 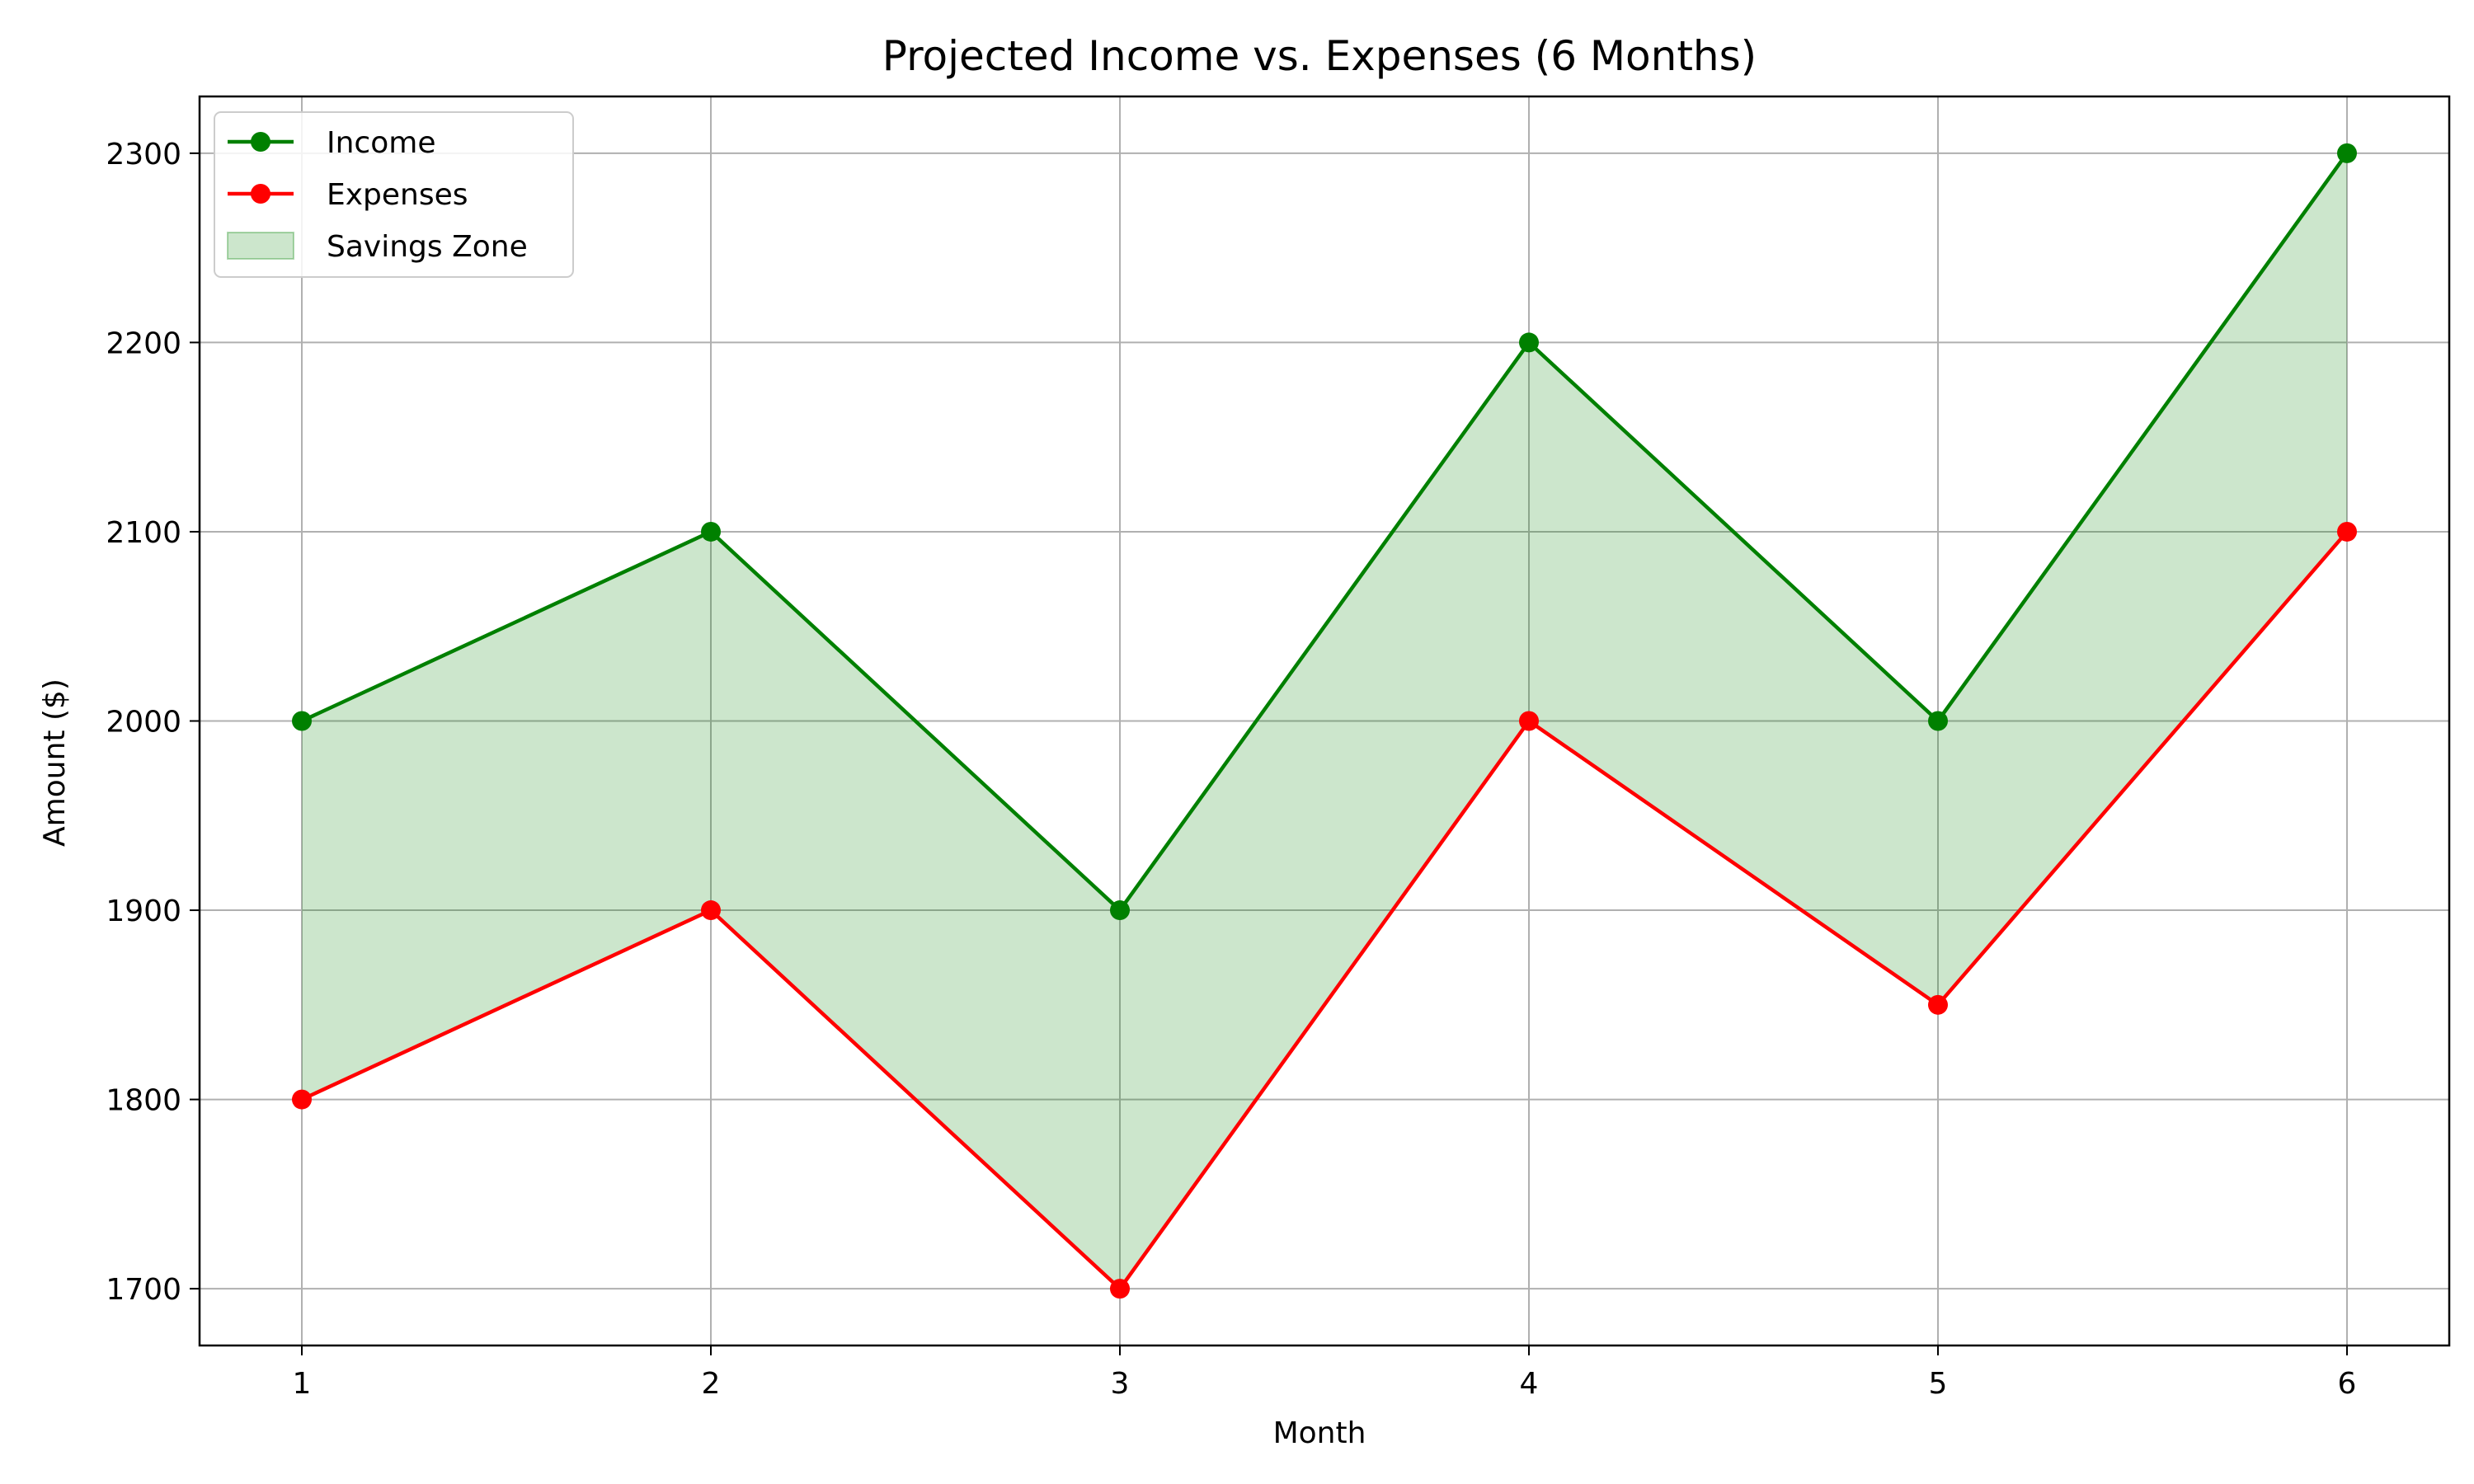 What do you see at coordinates (1938, 1384) in the screenshot?
I see `x-tick-label: 5` at bounding box center [1938, 1384].